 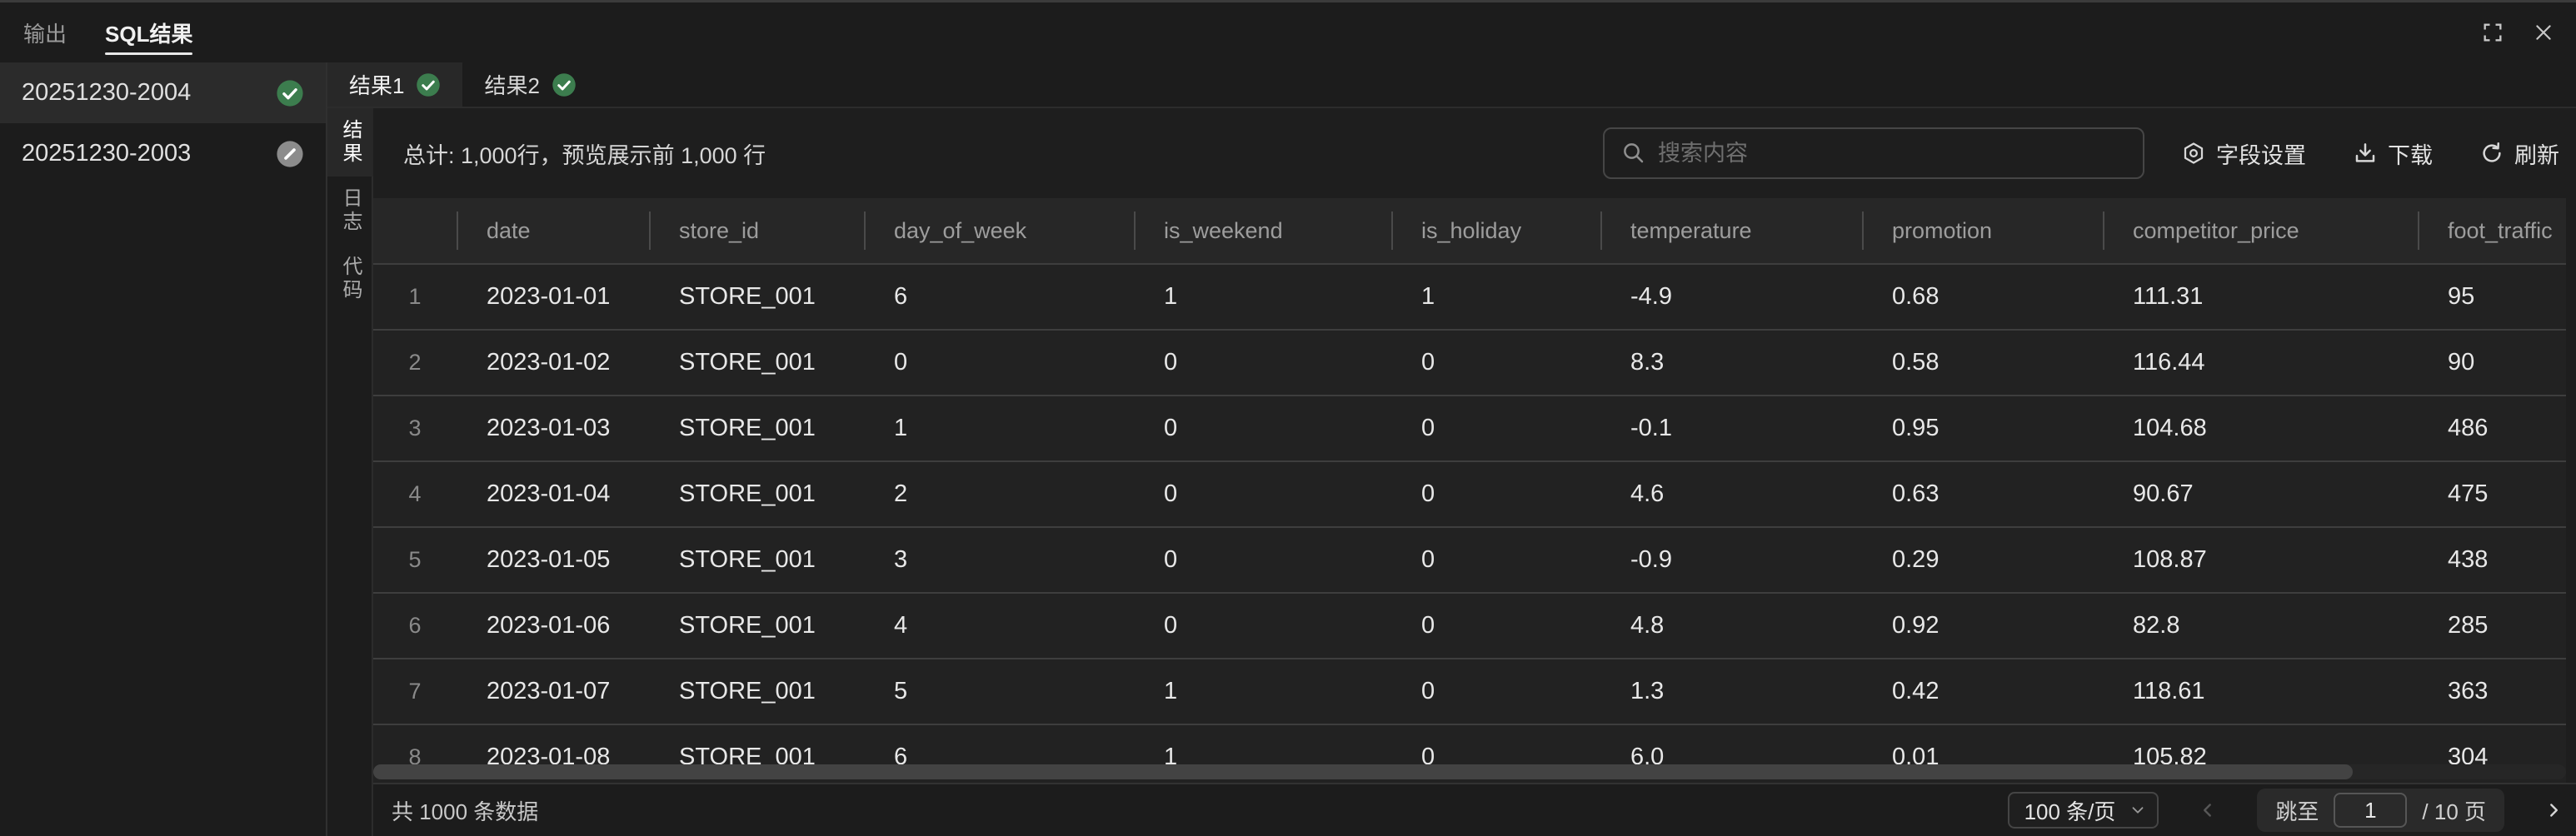 What do you see at coordinates (549, 296) in the screenshot?
I see `cell-date: 2023-01-01` at bounding box center [549, 296].